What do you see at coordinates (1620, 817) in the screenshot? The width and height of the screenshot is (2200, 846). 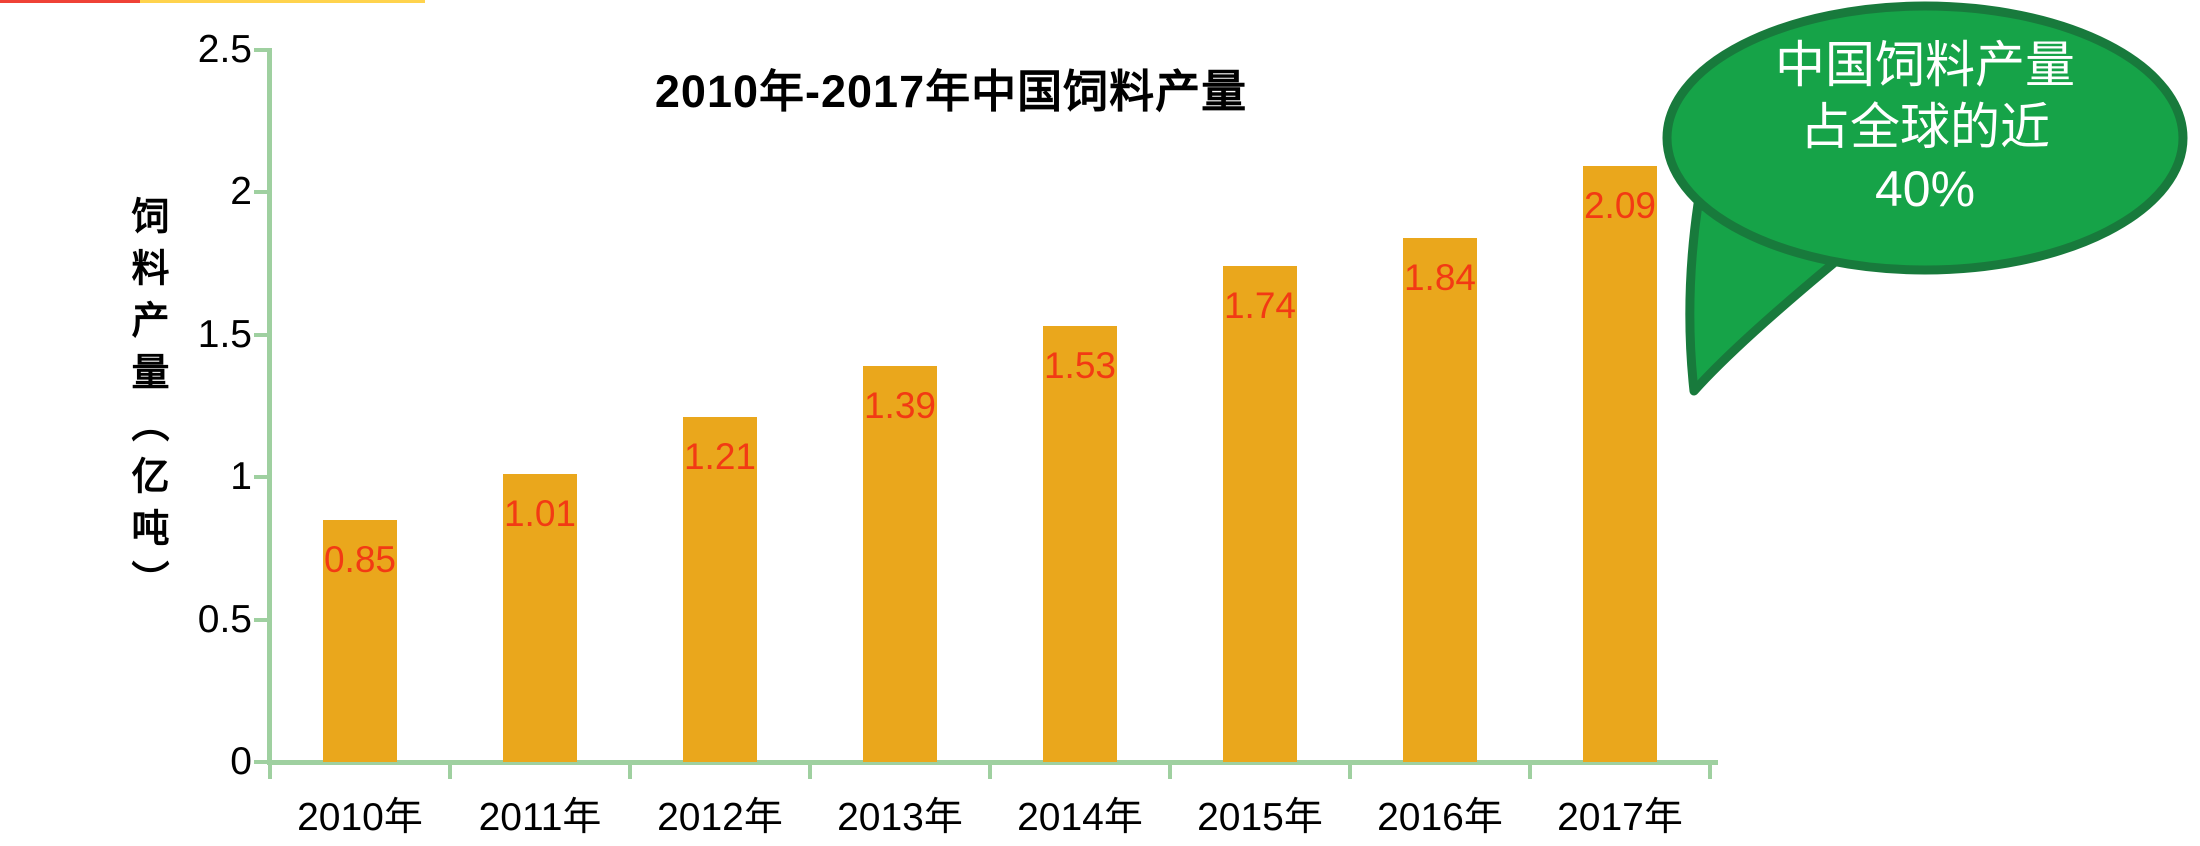 I see `x-axis-label-2017年: 2017年` at bounding box center [1620, 817].